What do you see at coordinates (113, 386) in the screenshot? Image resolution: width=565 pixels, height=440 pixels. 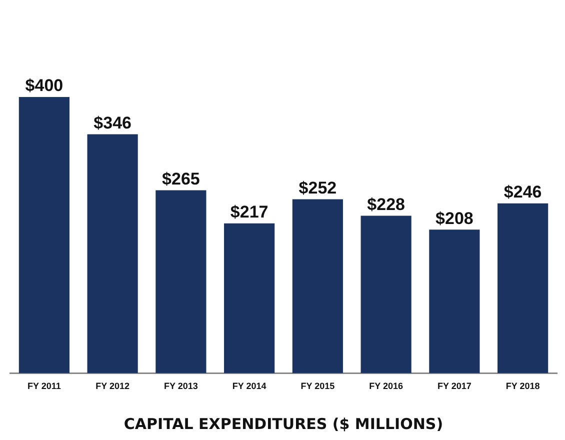 I see `x-tick-label: FY 2012` at bounding box center [113, 386].